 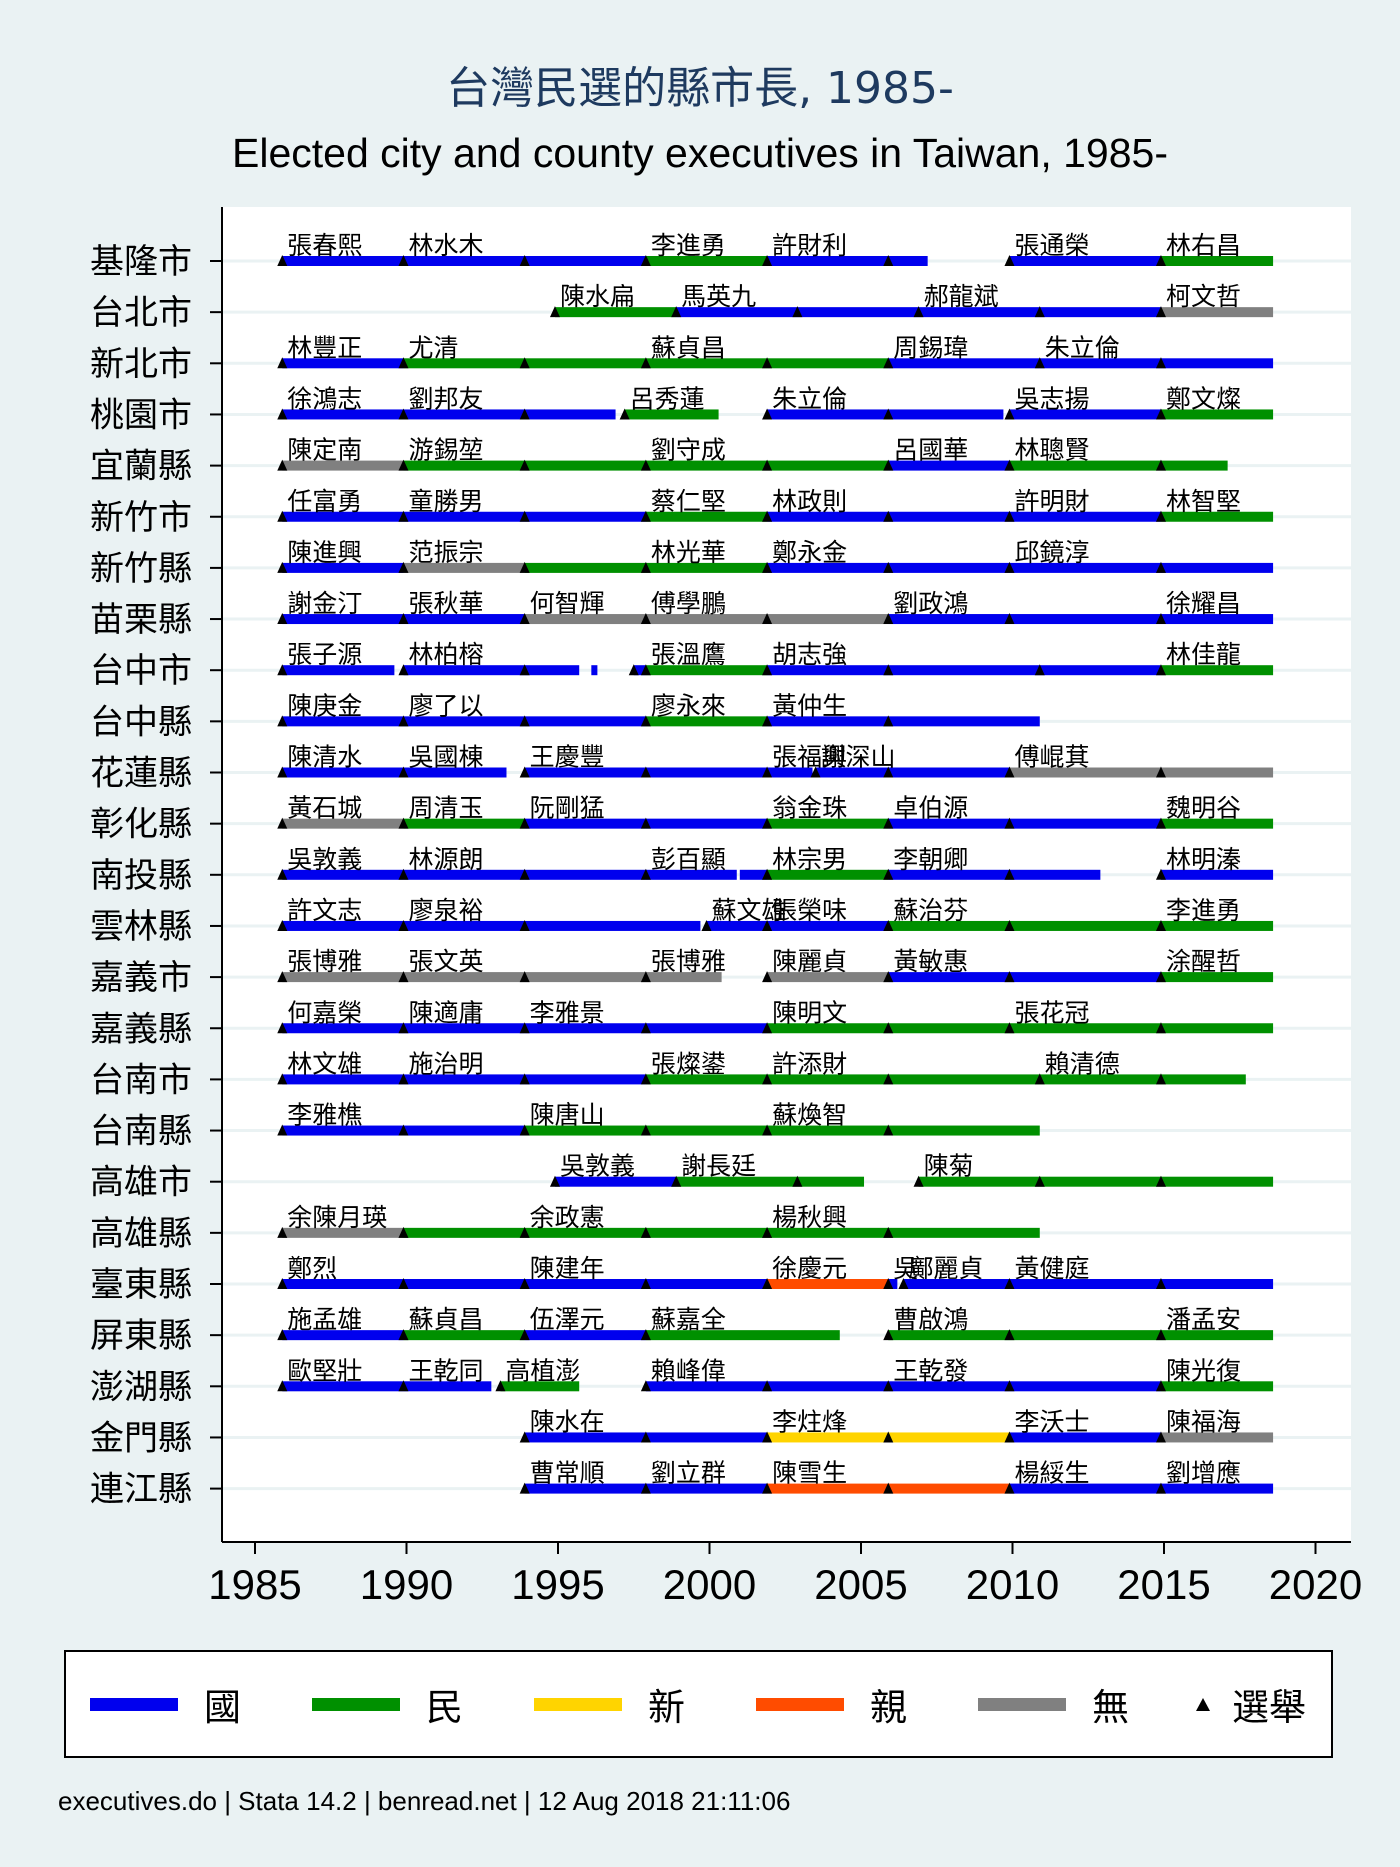 What do you see at coordinates (1053, 1704) in the screenshot?
I see `legend-item-ind: 無` at bounding box center [1053, 1704].